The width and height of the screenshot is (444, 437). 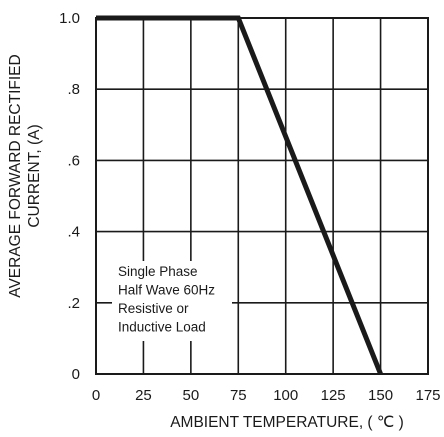 What do you see at coordinates (153, 308) in the screenshot?
I see `annotation-line: Resistive or` at bounding box center [153, 308].